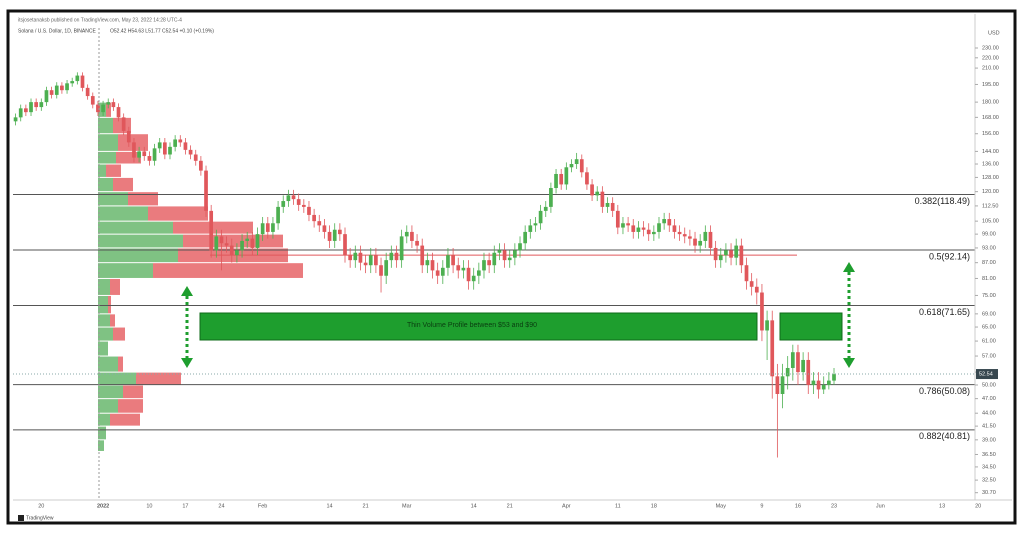 The height and width of the screenshot is (534, 1024). Describe the element at coordinates (57, 31) in the screenshot. I see `chart-title: Solana / U.S. Dollar, 1D, BINANCE` at that location.